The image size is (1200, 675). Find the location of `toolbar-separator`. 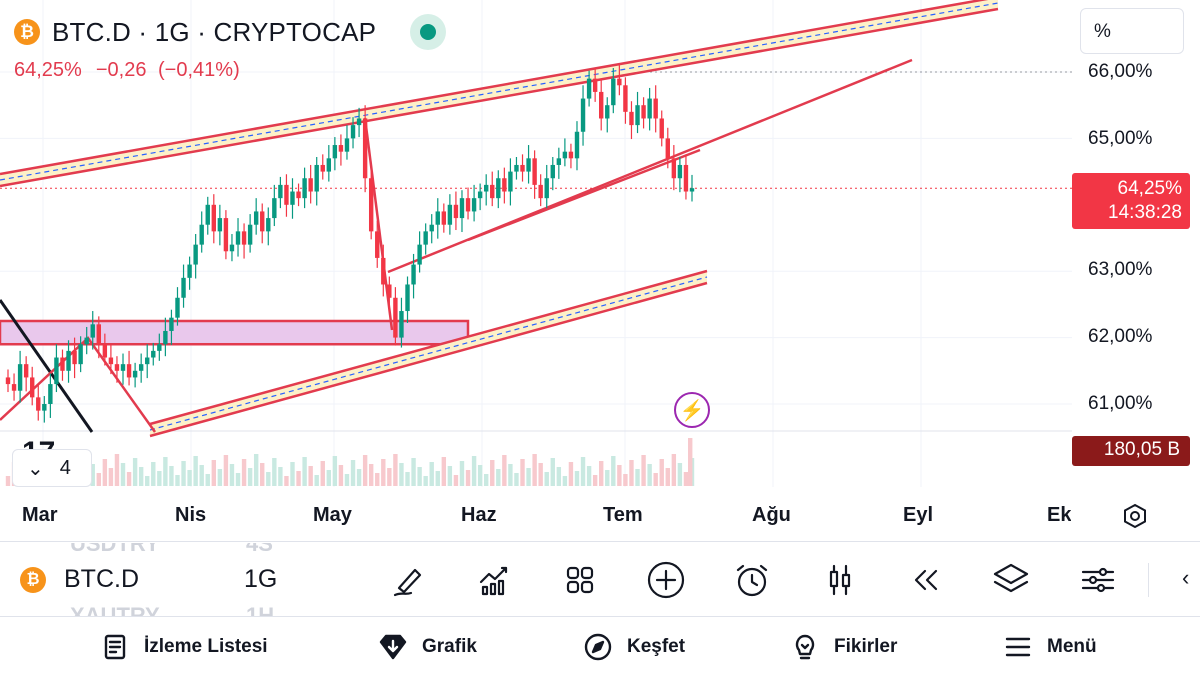

toolbar-separator is located at coordinates (1148, 580).